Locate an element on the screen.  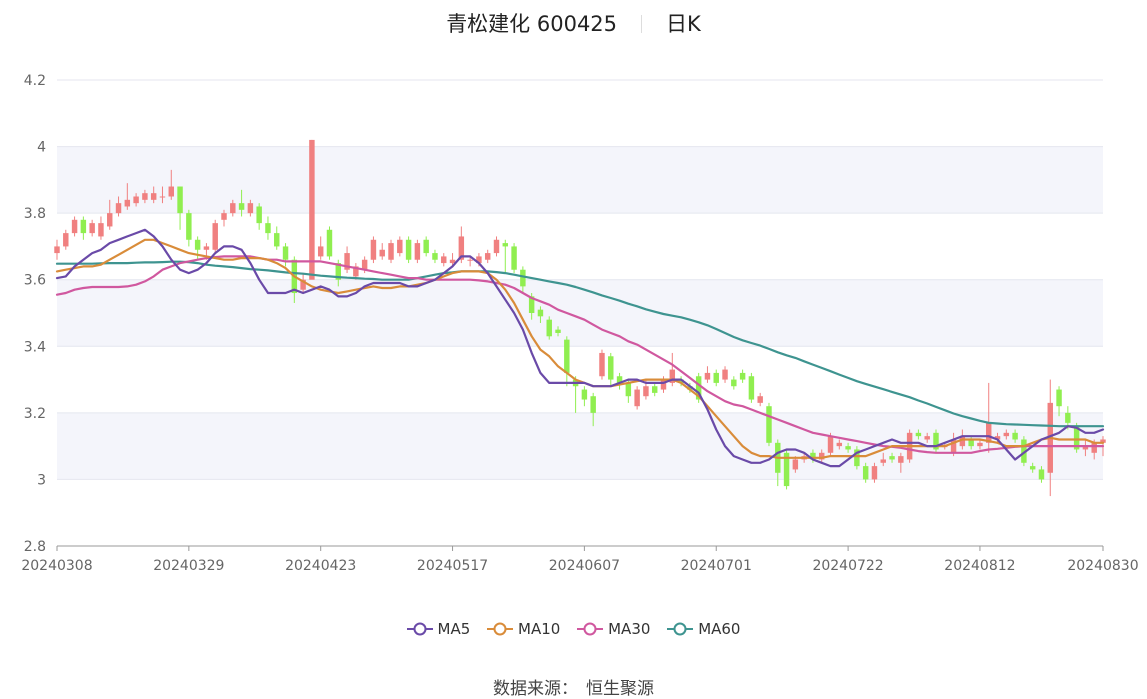
ma30-legend-icon is located at coordinates (590, 629).